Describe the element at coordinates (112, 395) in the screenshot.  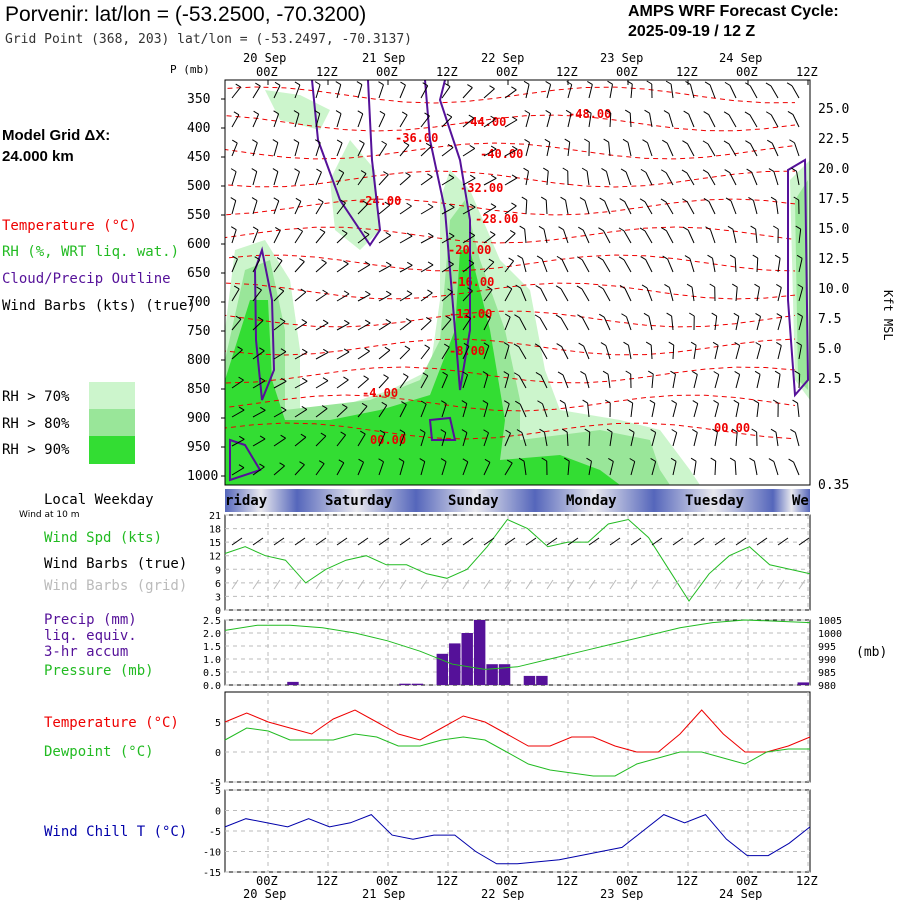
I see `legend-rh70-swatch` at that location.